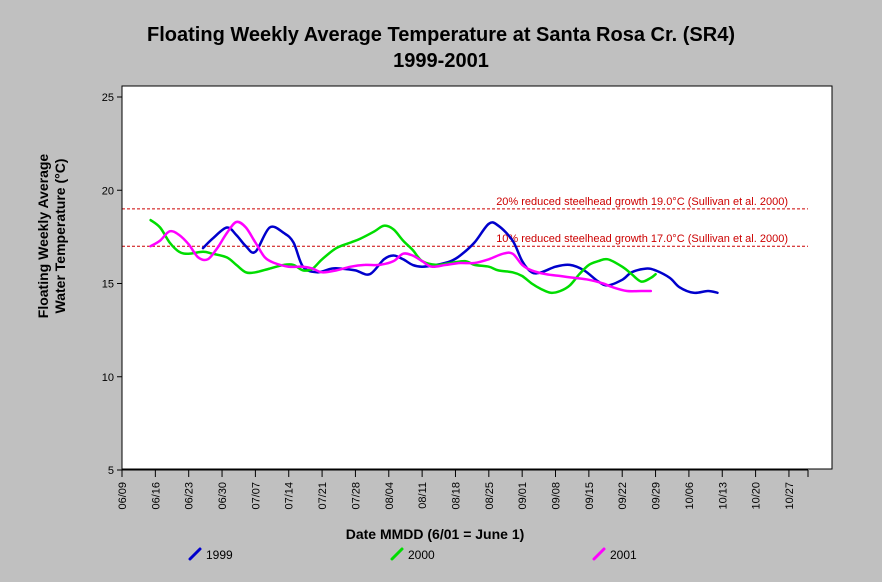 This screenshot has width=882, height=582. I want to click on x-tick-label: 06/23, so click(190, 496).